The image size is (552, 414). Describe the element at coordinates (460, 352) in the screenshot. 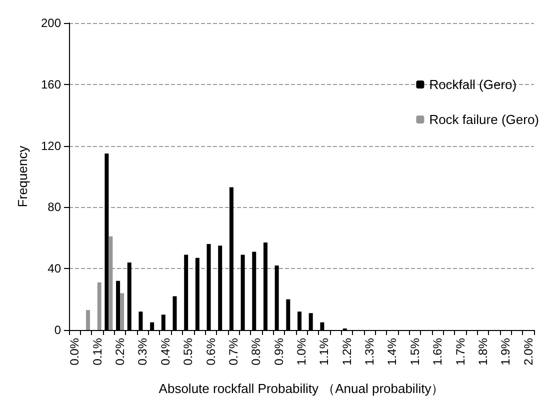

I see `x-tick-label: 1.7%` at that location.